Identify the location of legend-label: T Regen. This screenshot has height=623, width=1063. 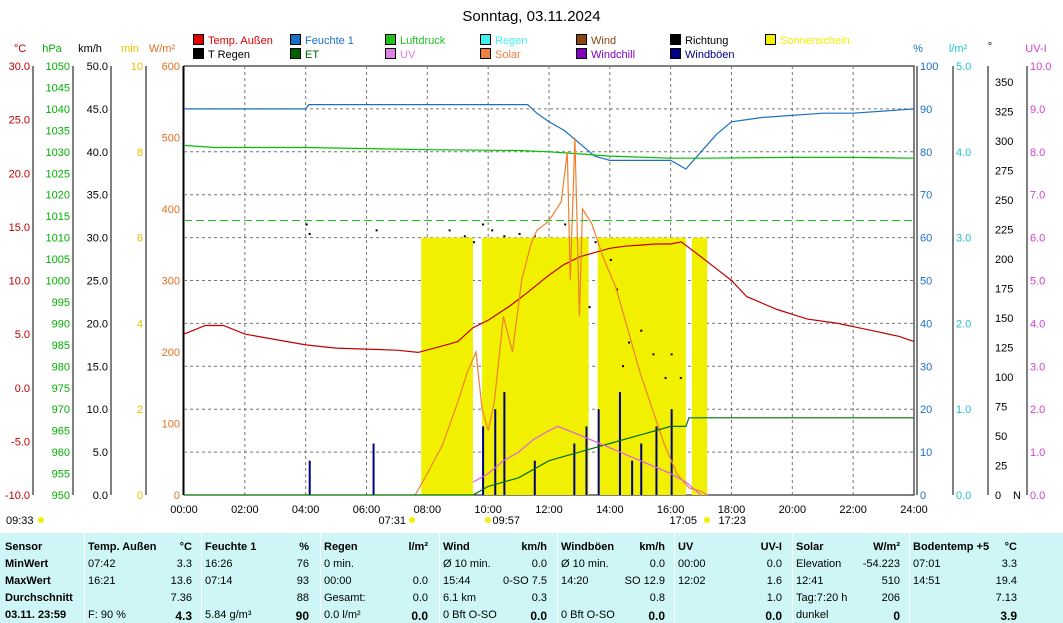
(229, 55).